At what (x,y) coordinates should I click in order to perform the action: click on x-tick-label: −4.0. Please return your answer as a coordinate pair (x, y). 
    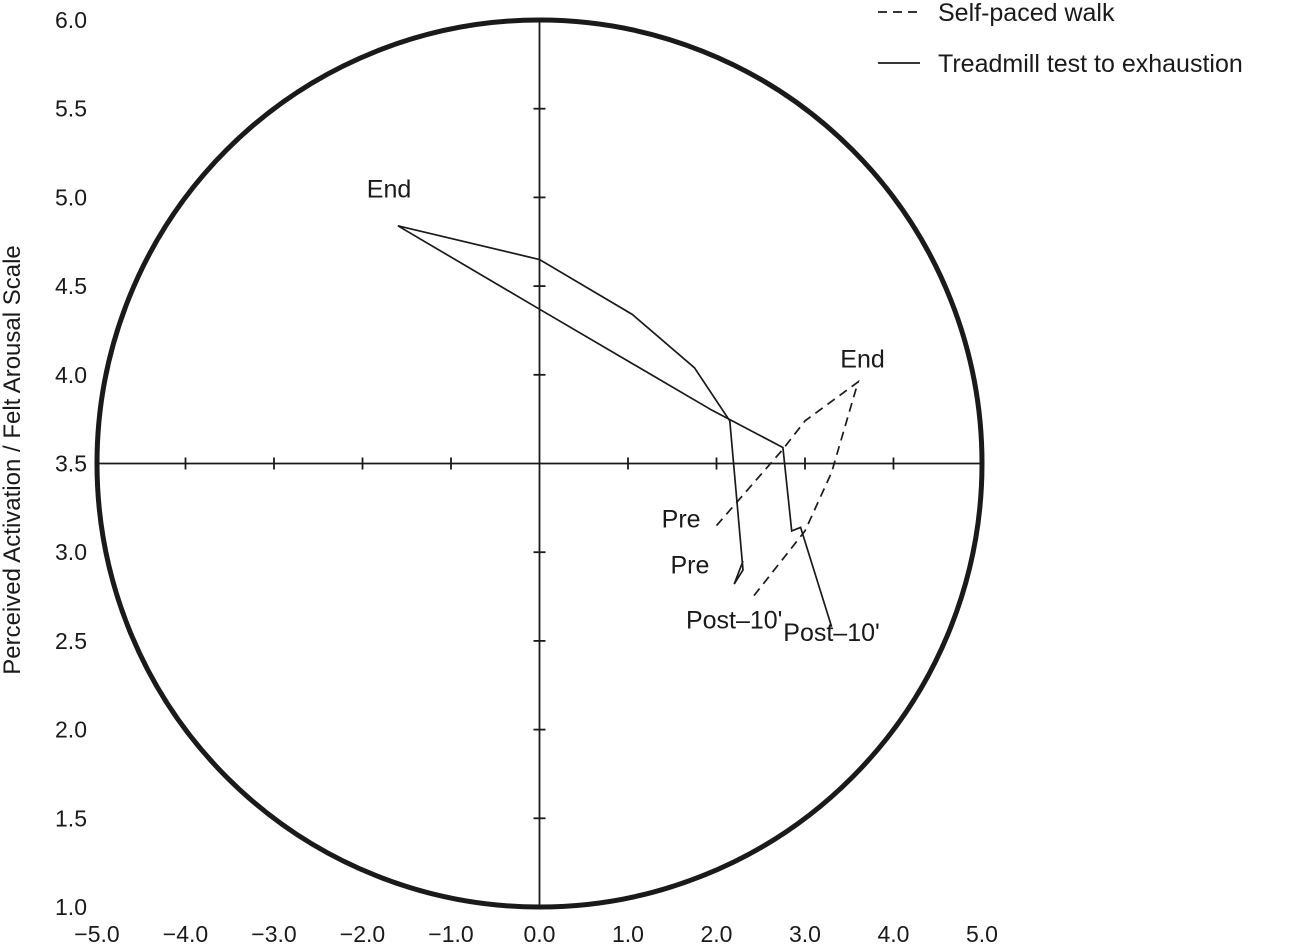
    Looking at the image, I should click on (185, 933).